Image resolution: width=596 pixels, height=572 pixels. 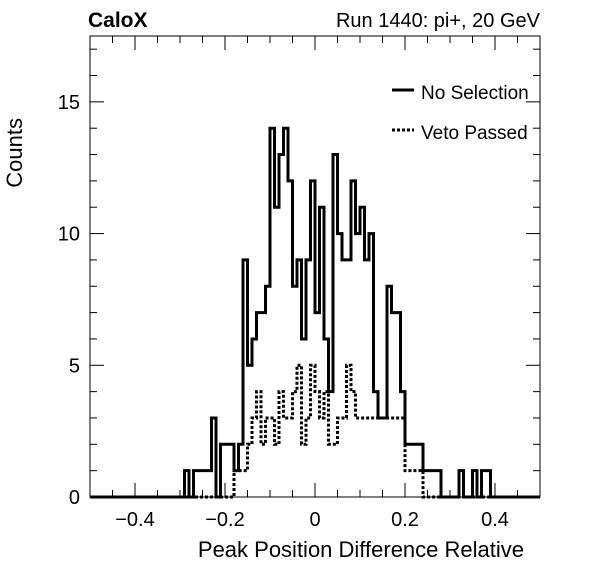 I want to click on y-axis-label: Counts, so click(x=14, y=153).